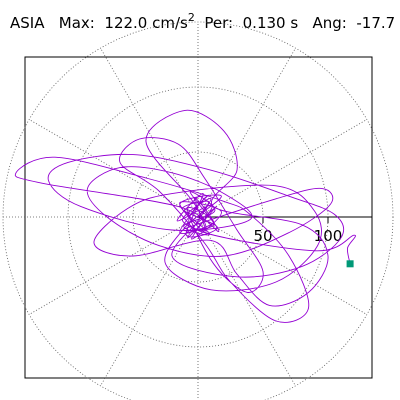 Image resolution: width=400 pixels, height=400 pixels. Describe the element at coordinates (297, 231) in the screenshot. I see `tick-labels: 50 100` at that location.